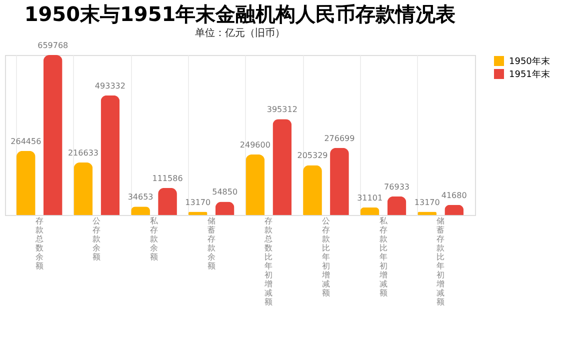  I want to click on data-label: 276699, so click(339, 138).